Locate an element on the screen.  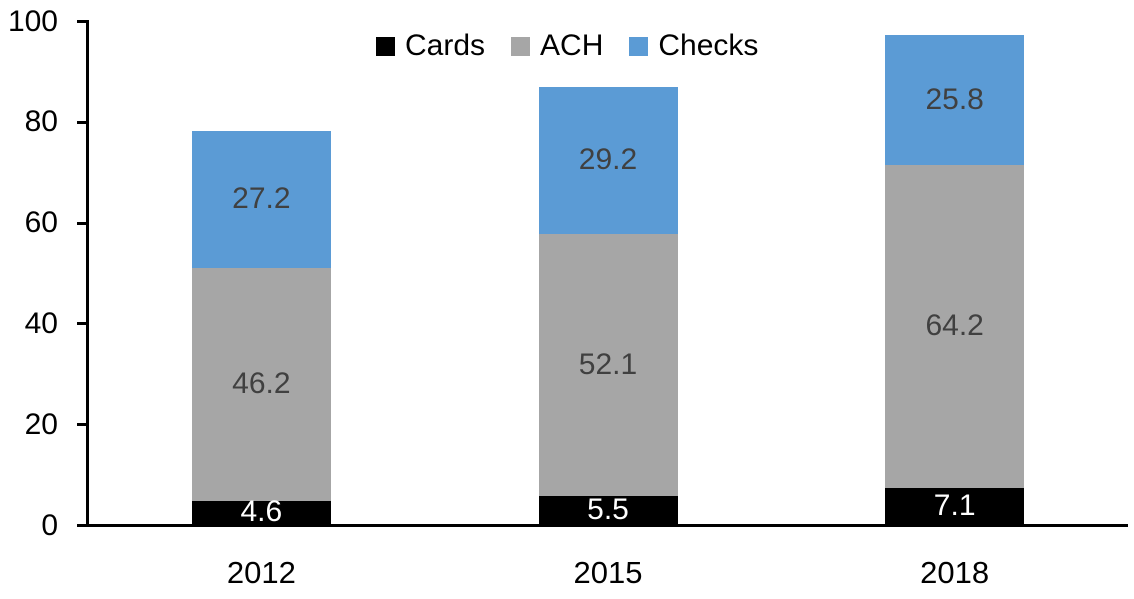
y-tick-label-80: 80 is located at coordinates (41, 122).